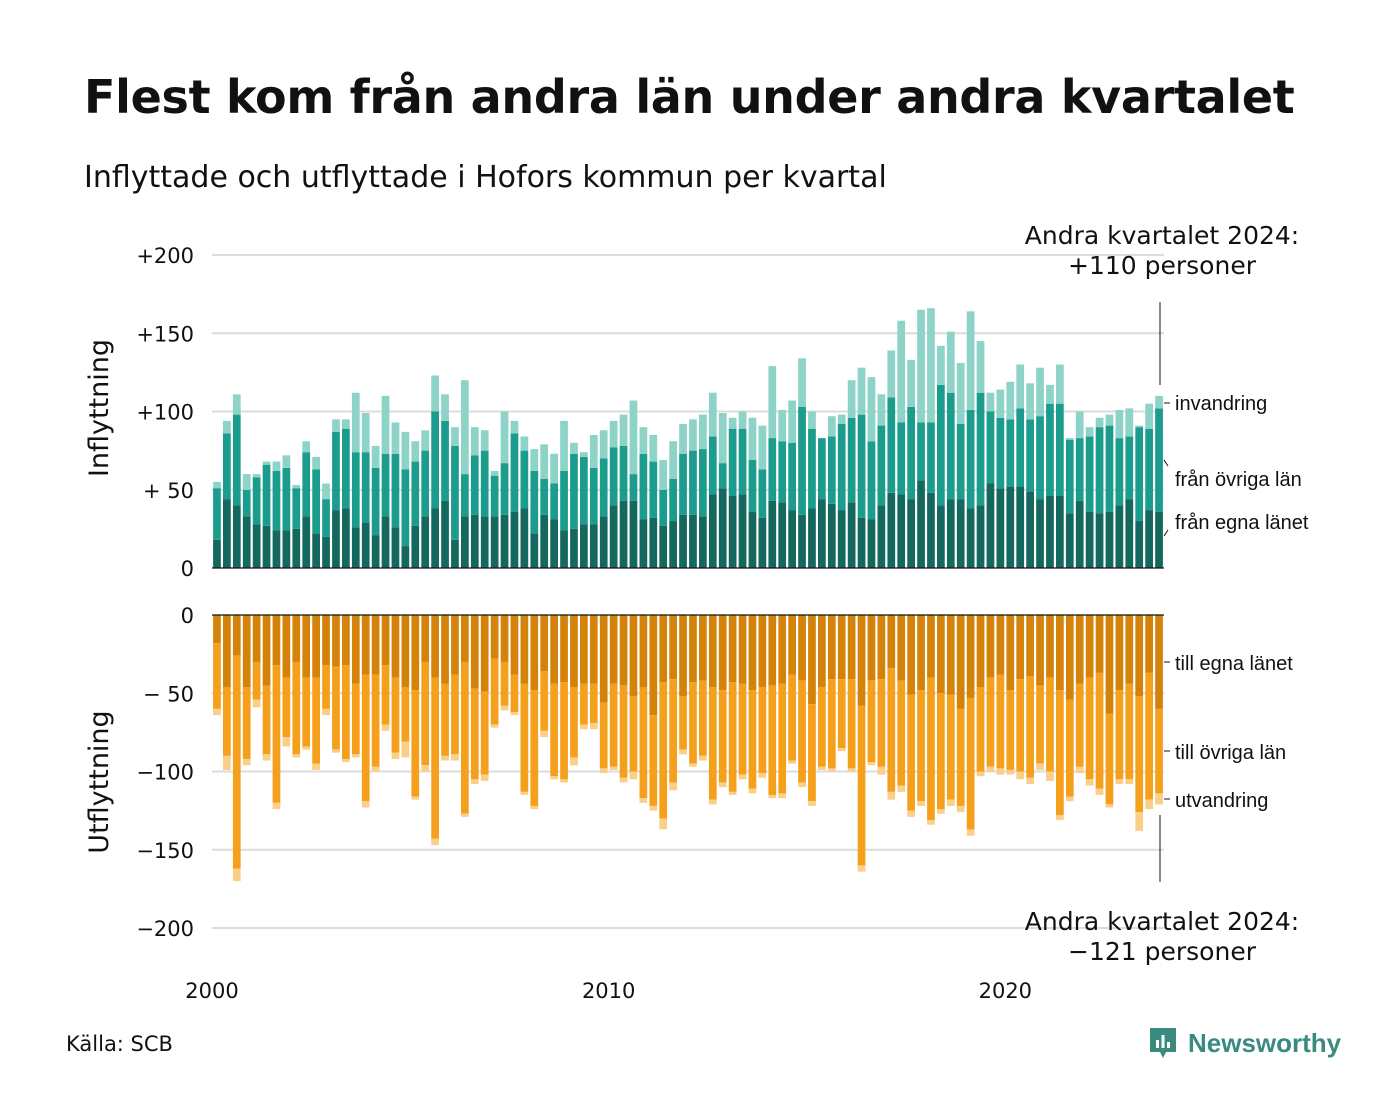 This screenshot has width=1400, height=1120. I want to click on brand-name: Newsworthy, so click(1265, 1042).